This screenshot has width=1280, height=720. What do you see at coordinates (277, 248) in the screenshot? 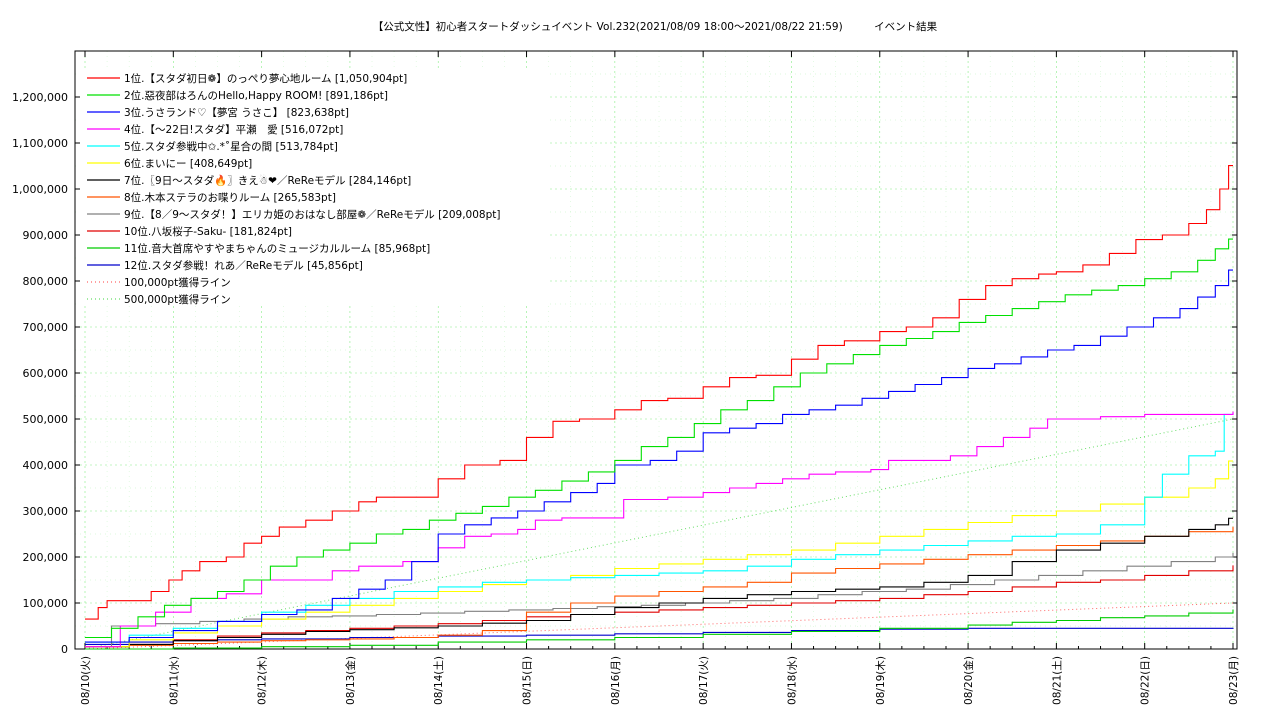
I see `legend-entry: 11位.音大首席やすやまちゃんのミュージカルルーム [85,968pt]` at bounding box center [277, 248].